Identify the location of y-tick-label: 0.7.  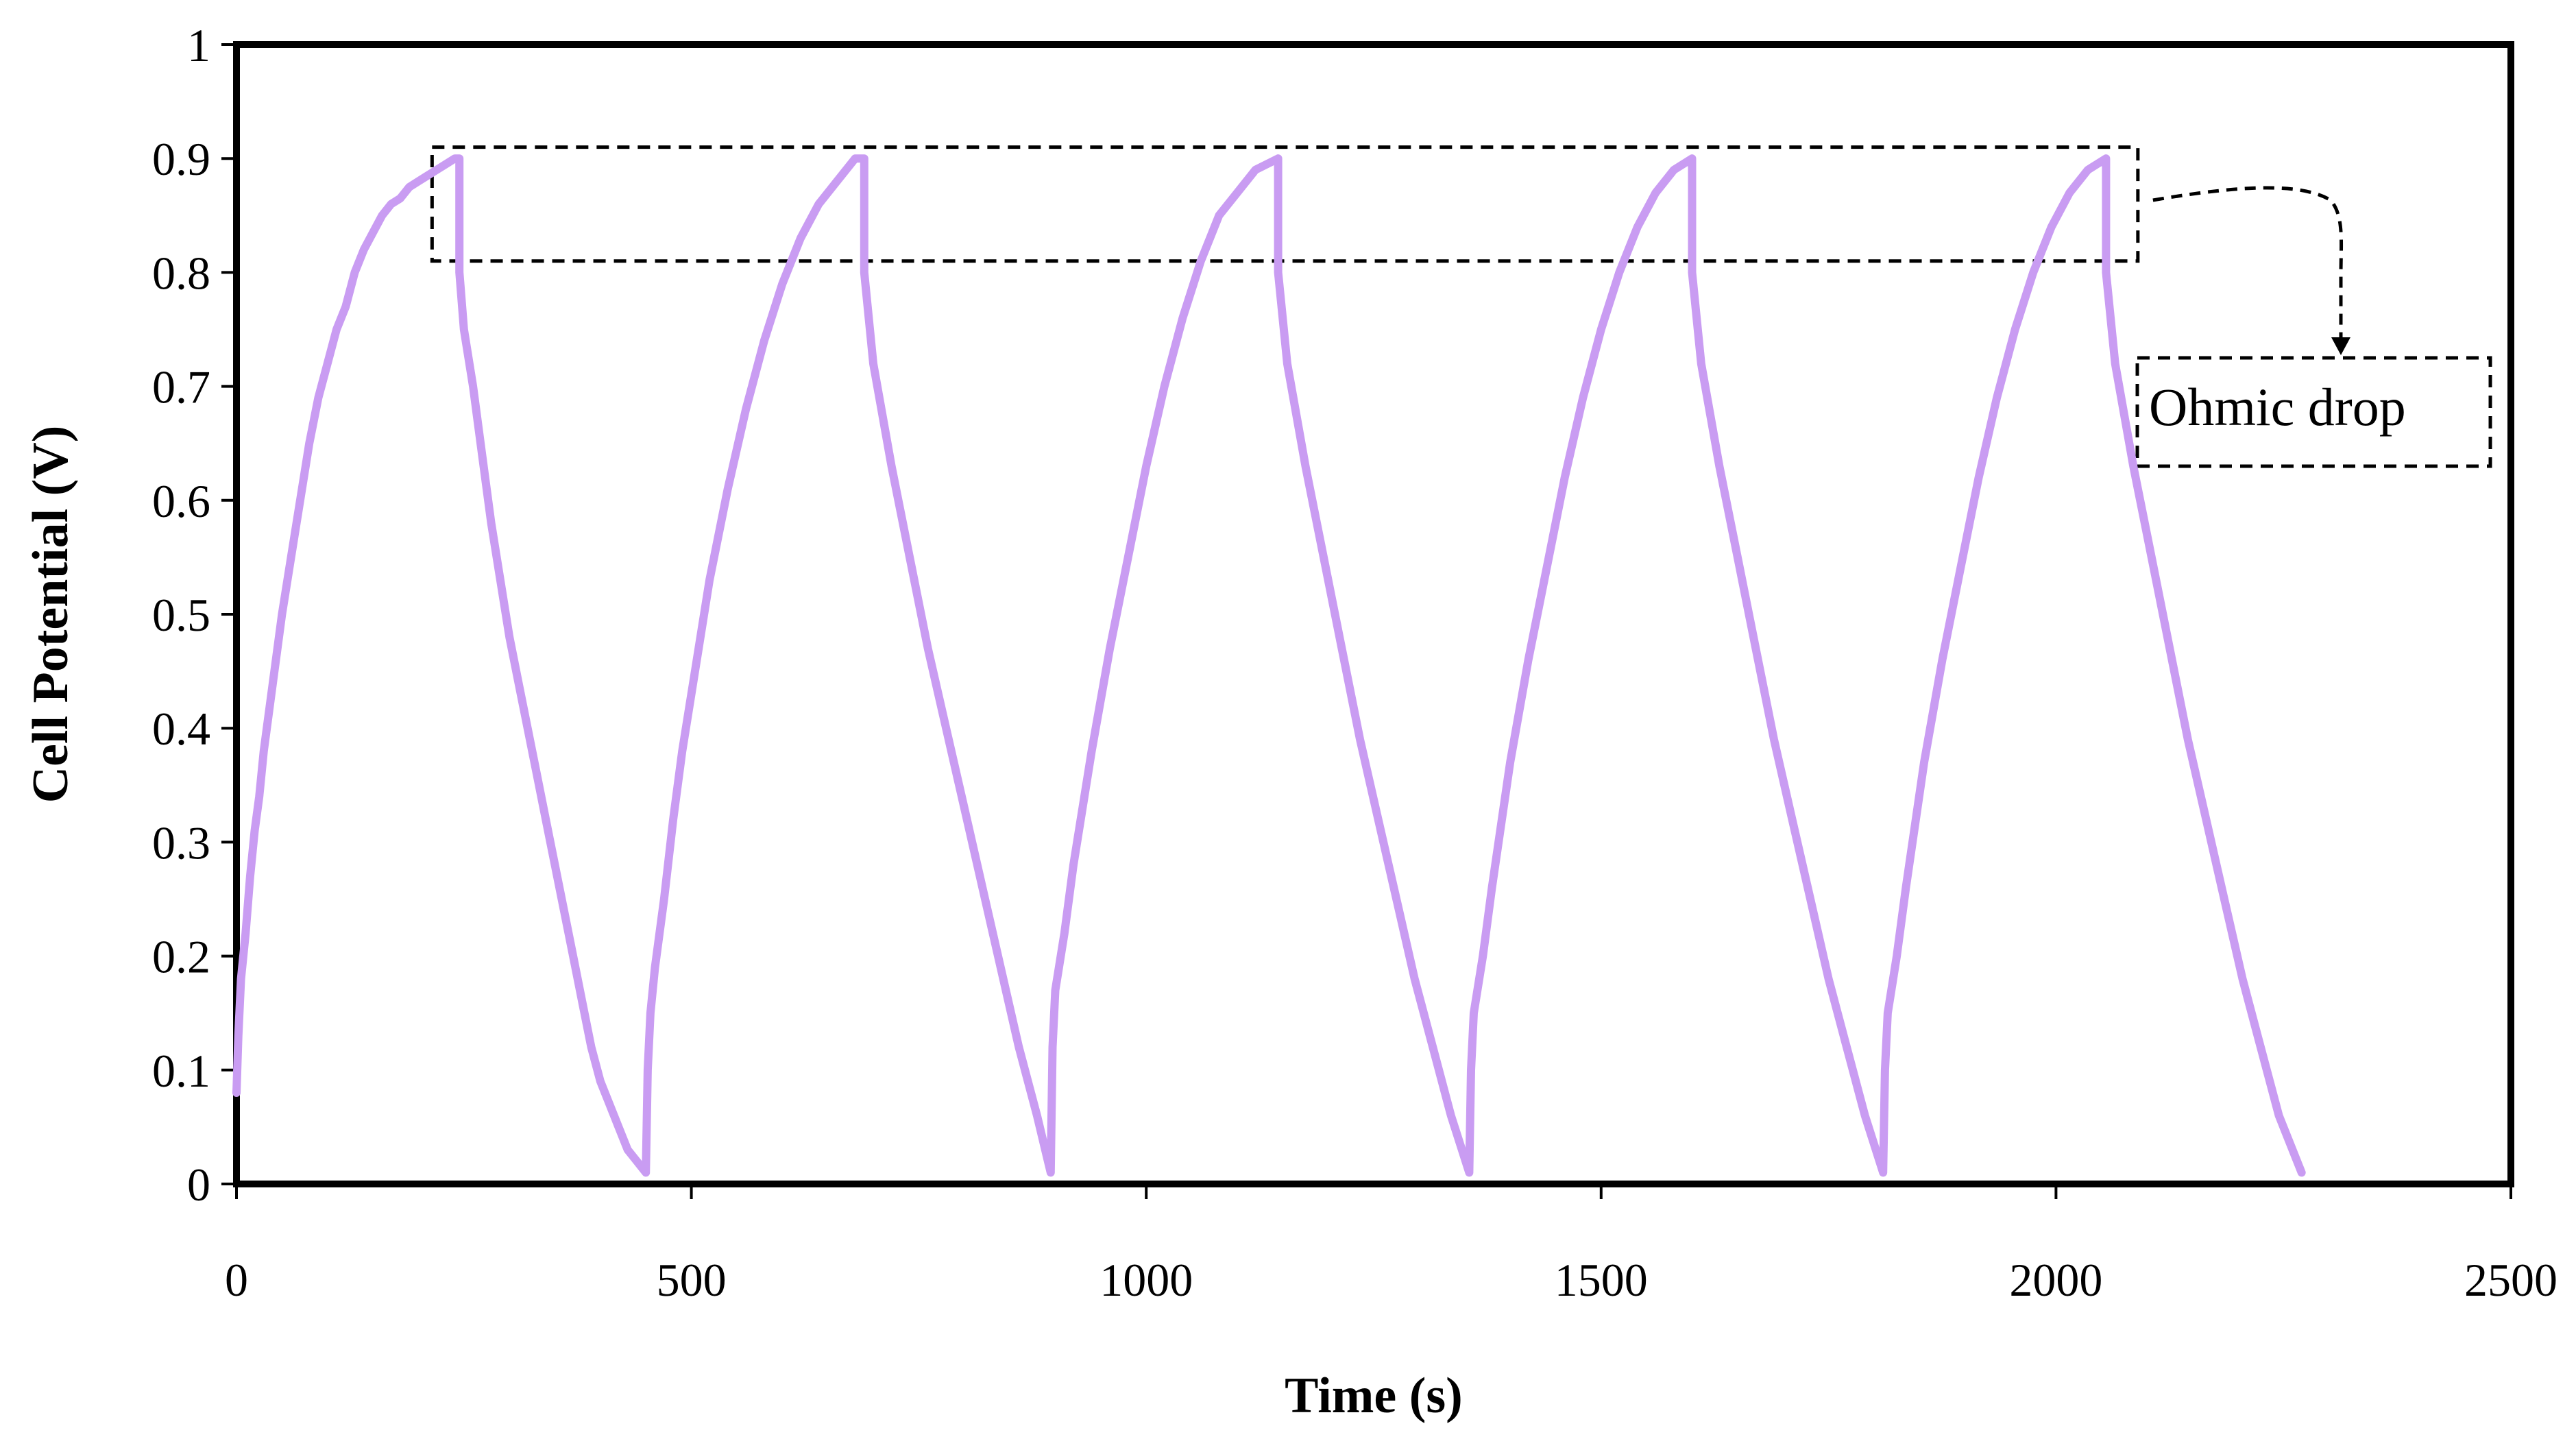
(181, 387).